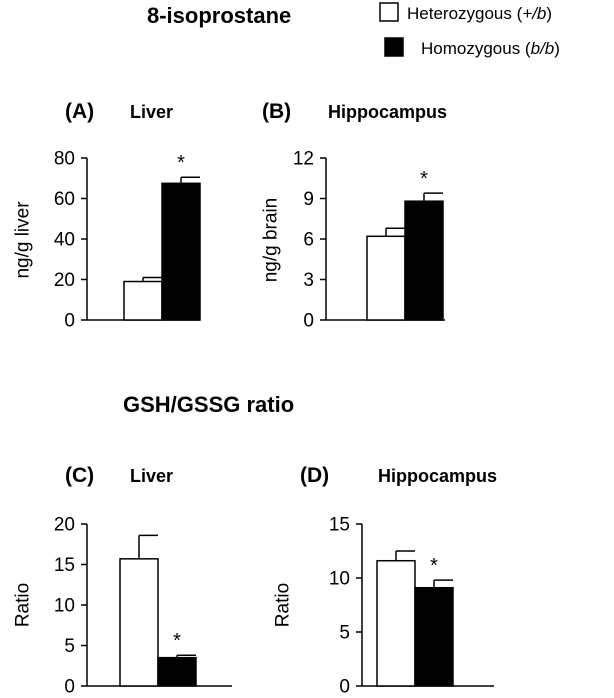  Describe the element at coordinates (389, 12) in the screenshot. I see `legend-swatch-heterozygous` at that location.